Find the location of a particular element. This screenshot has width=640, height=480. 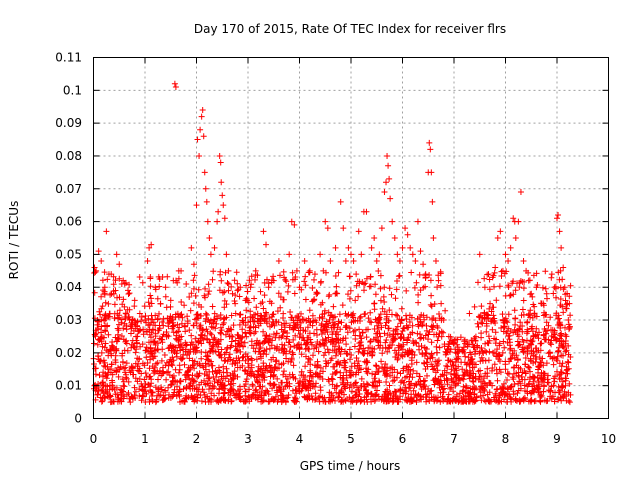

x-tick-label: 3 is located at coordinates (248, 439).